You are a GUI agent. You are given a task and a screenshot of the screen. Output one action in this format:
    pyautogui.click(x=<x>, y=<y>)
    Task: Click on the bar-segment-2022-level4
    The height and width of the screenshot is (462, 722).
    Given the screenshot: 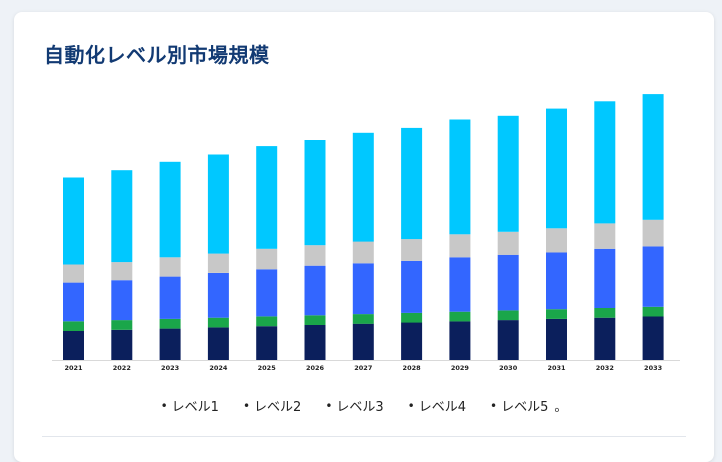 What is the action you would take?
    pyautogui.click(x=122, y=271)
    